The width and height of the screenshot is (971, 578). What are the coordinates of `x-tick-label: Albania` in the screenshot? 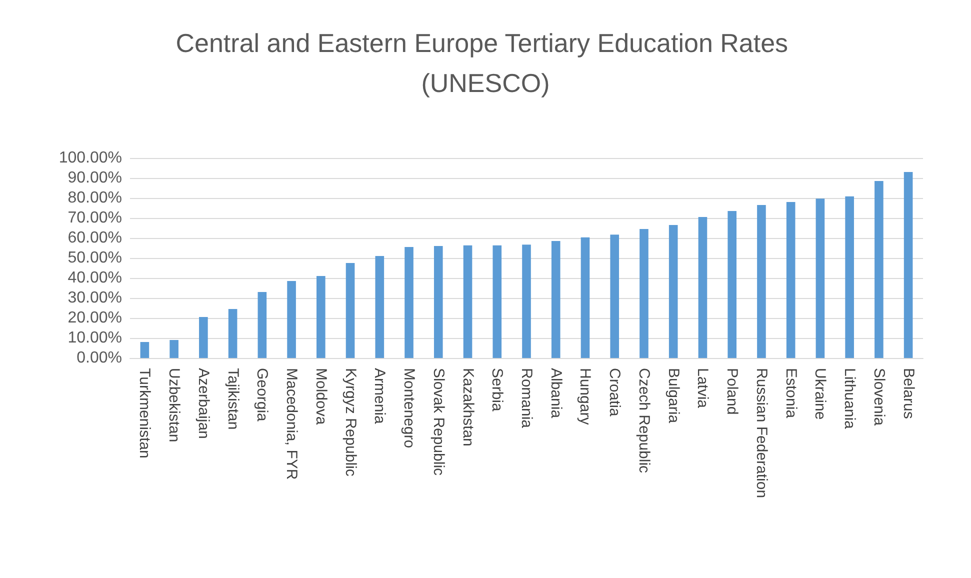 It's located at (555, 393).